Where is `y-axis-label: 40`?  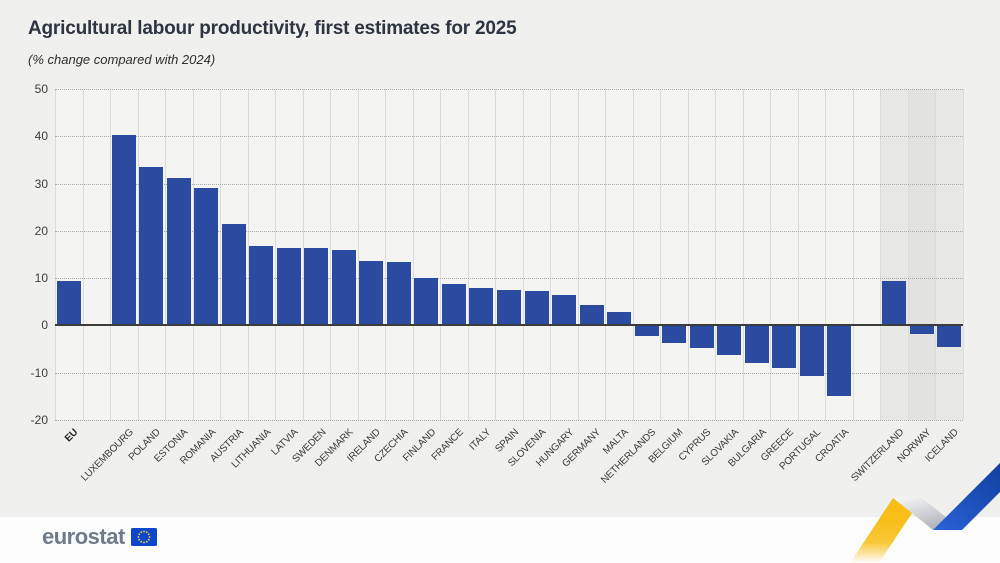
y-axis-label: 40 is located at coordinates (41, 136).